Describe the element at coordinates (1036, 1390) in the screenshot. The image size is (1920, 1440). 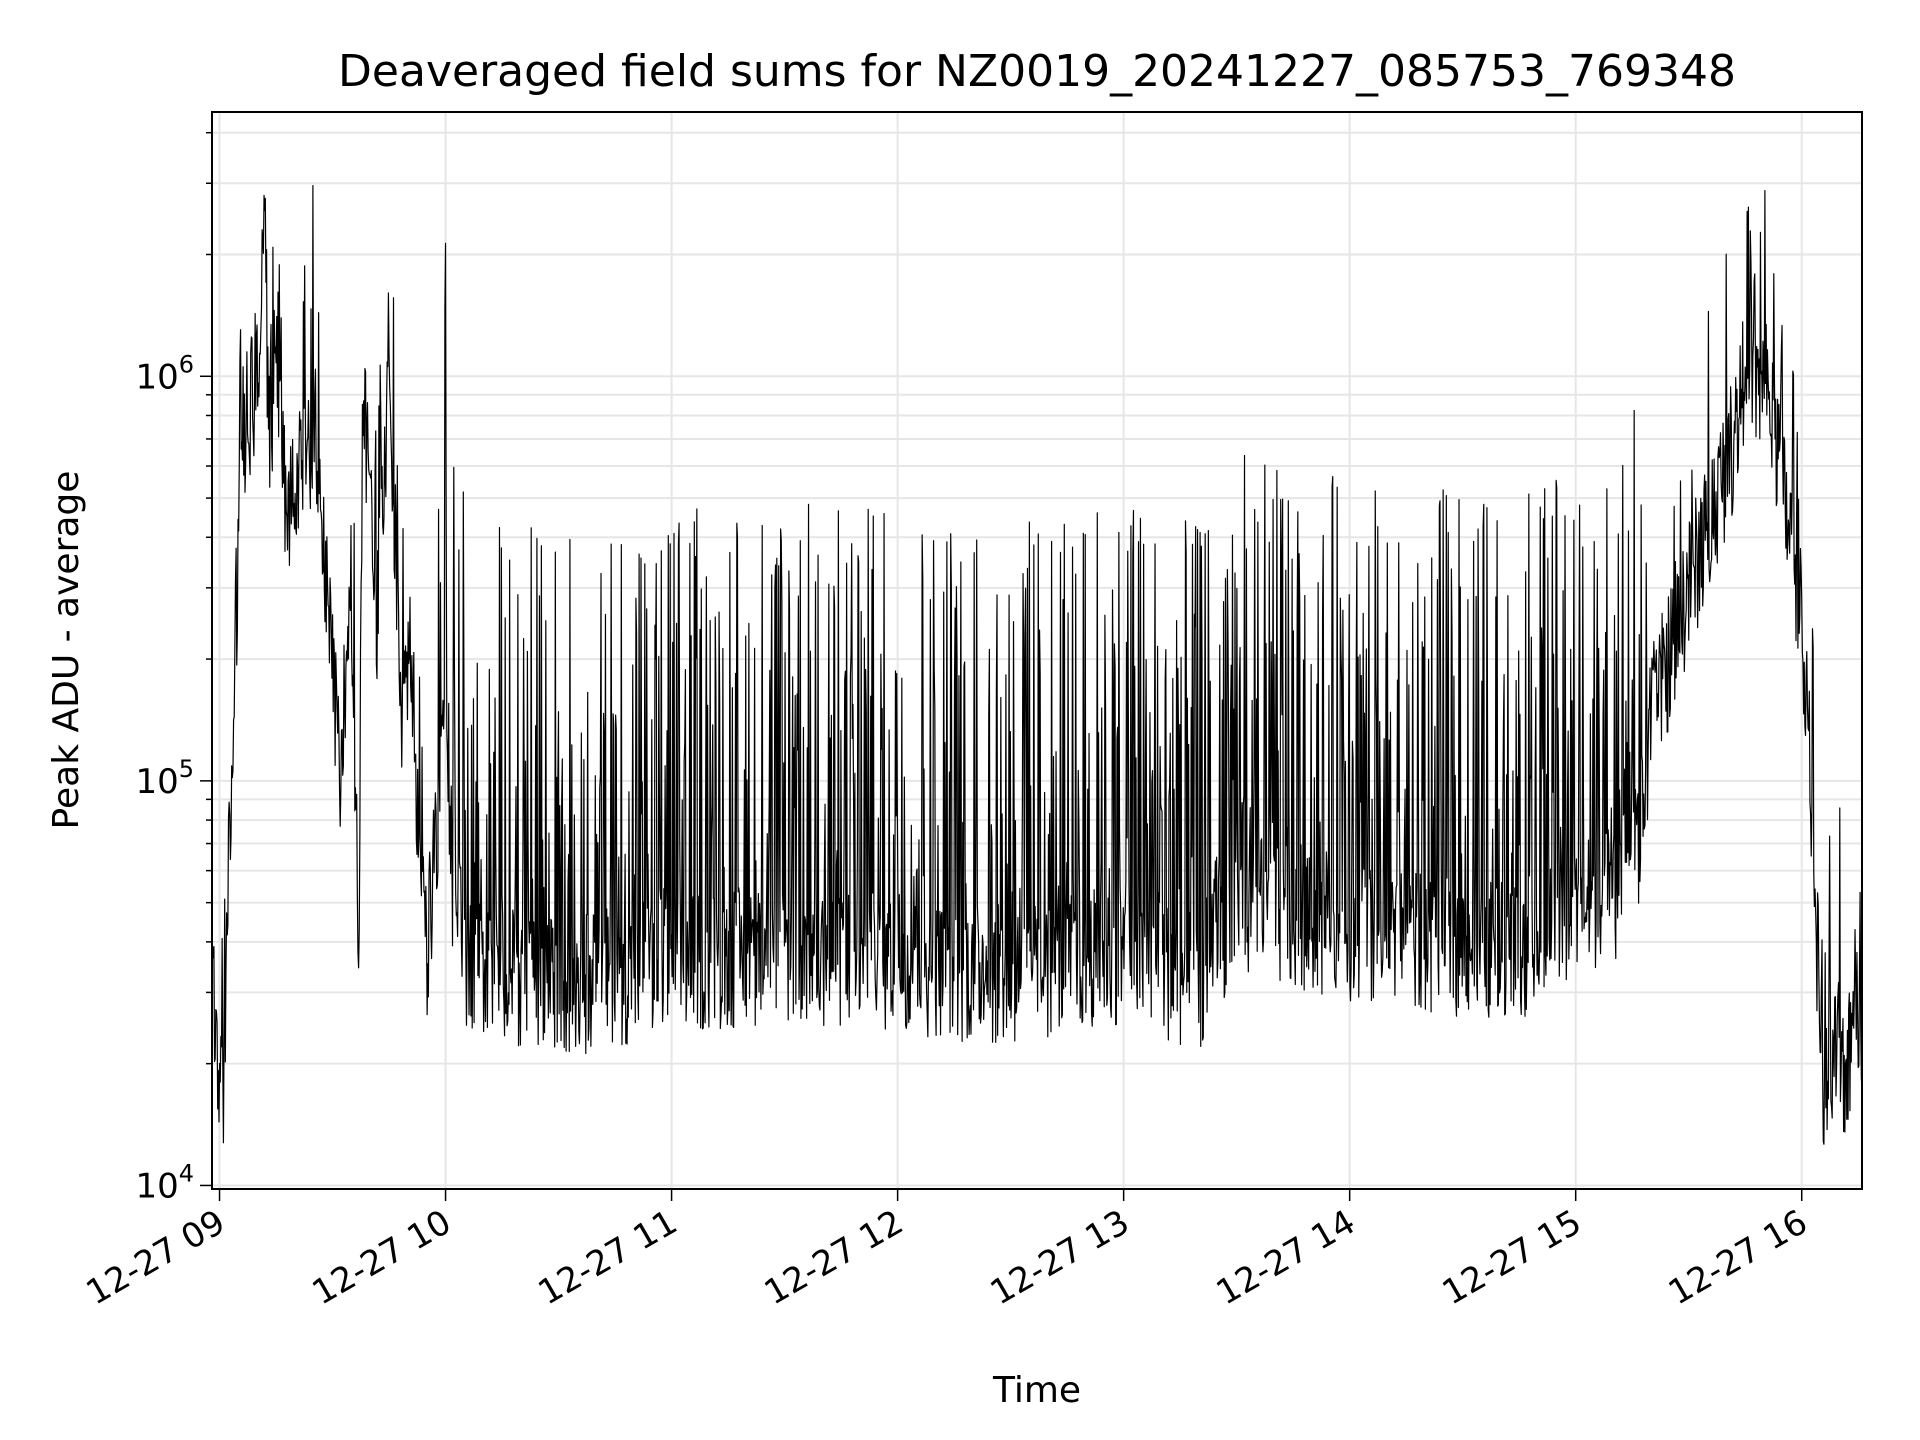
I see `x-axis-label: Time` at that location.